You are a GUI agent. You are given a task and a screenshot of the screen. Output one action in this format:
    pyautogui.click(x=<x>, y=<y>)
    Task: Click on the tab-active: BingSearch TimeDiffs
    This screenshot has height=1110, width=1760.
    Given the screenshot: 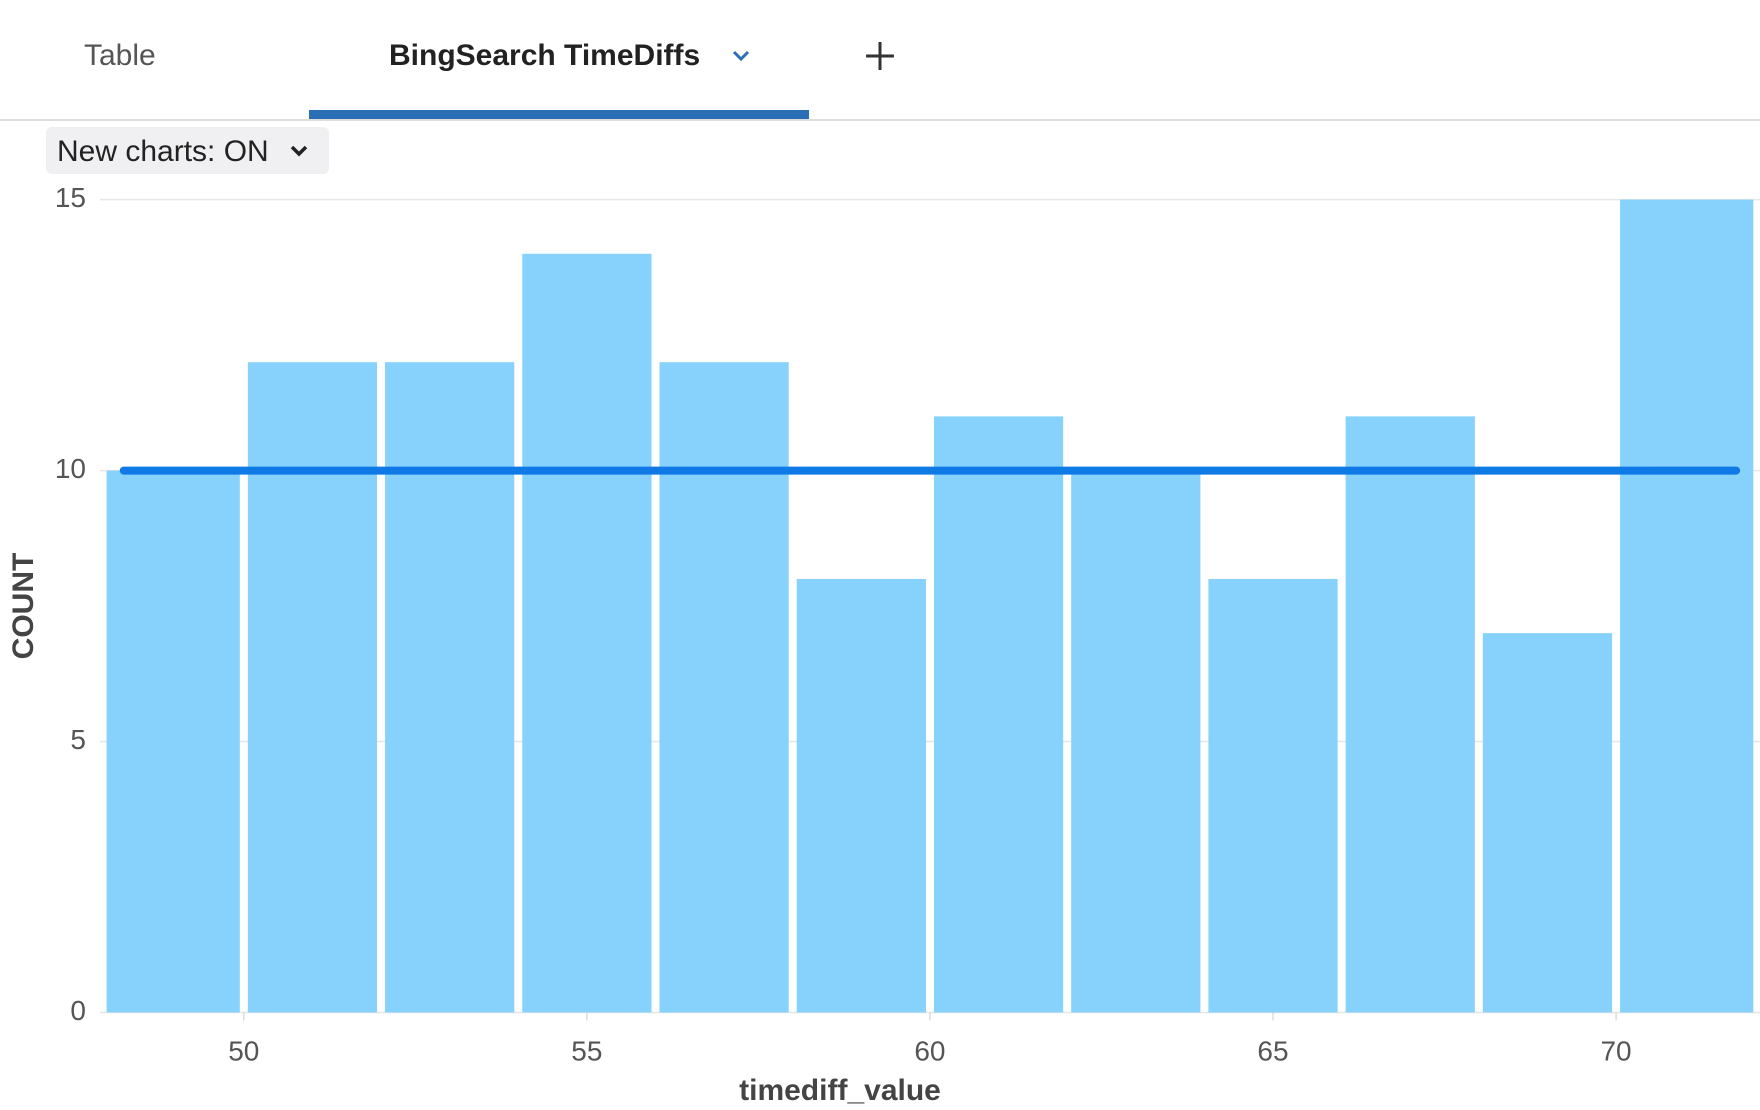 What is the action you would take?
    pyautogui.click(x=544, y=55)
    